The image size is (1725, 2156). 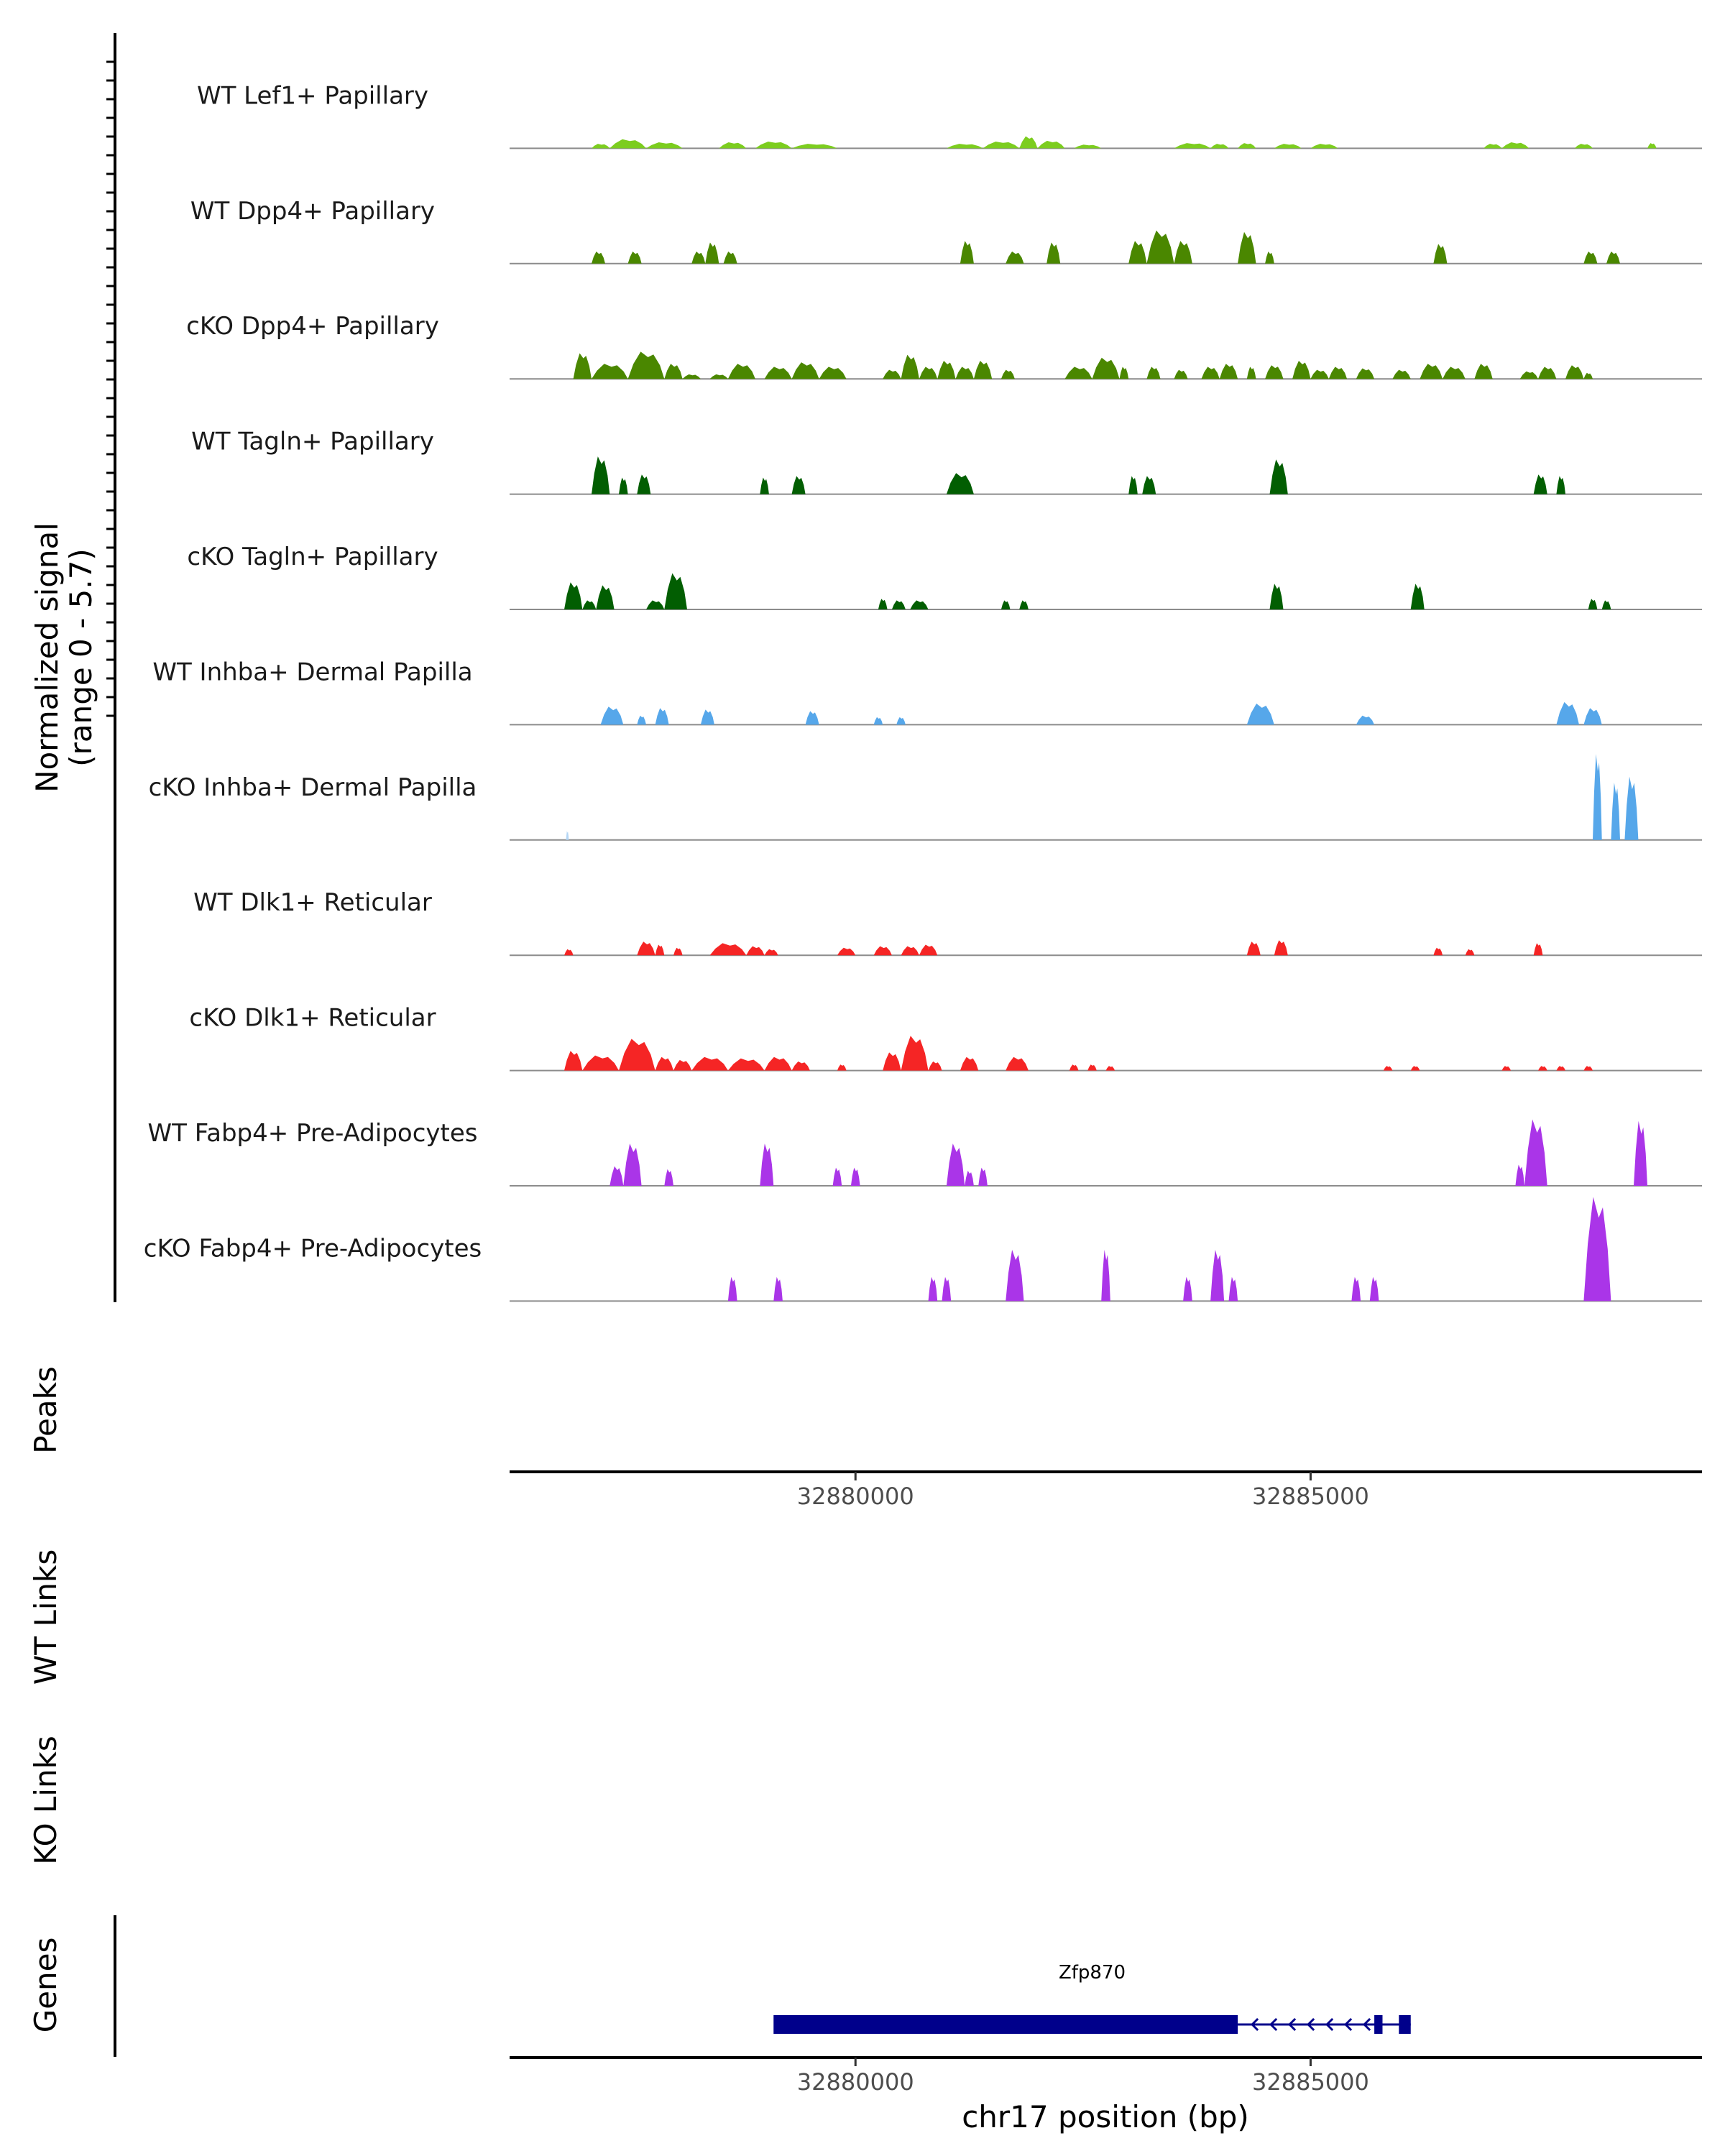 What do you see at coordinates (312, 1018) in the screenshot?
I see `track-label: cKO Dlk1+ Reticular` at bounding box center [312, 1018].